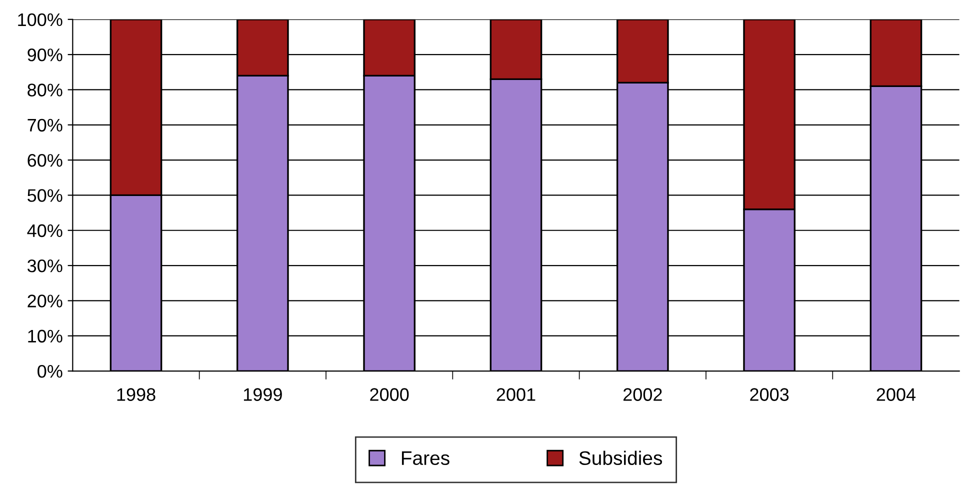 This screenshot has height=485, width=969. Describe the element at coordinates (45, 55) in the screenshot. I see `y-tick-label: 90%` at that location.